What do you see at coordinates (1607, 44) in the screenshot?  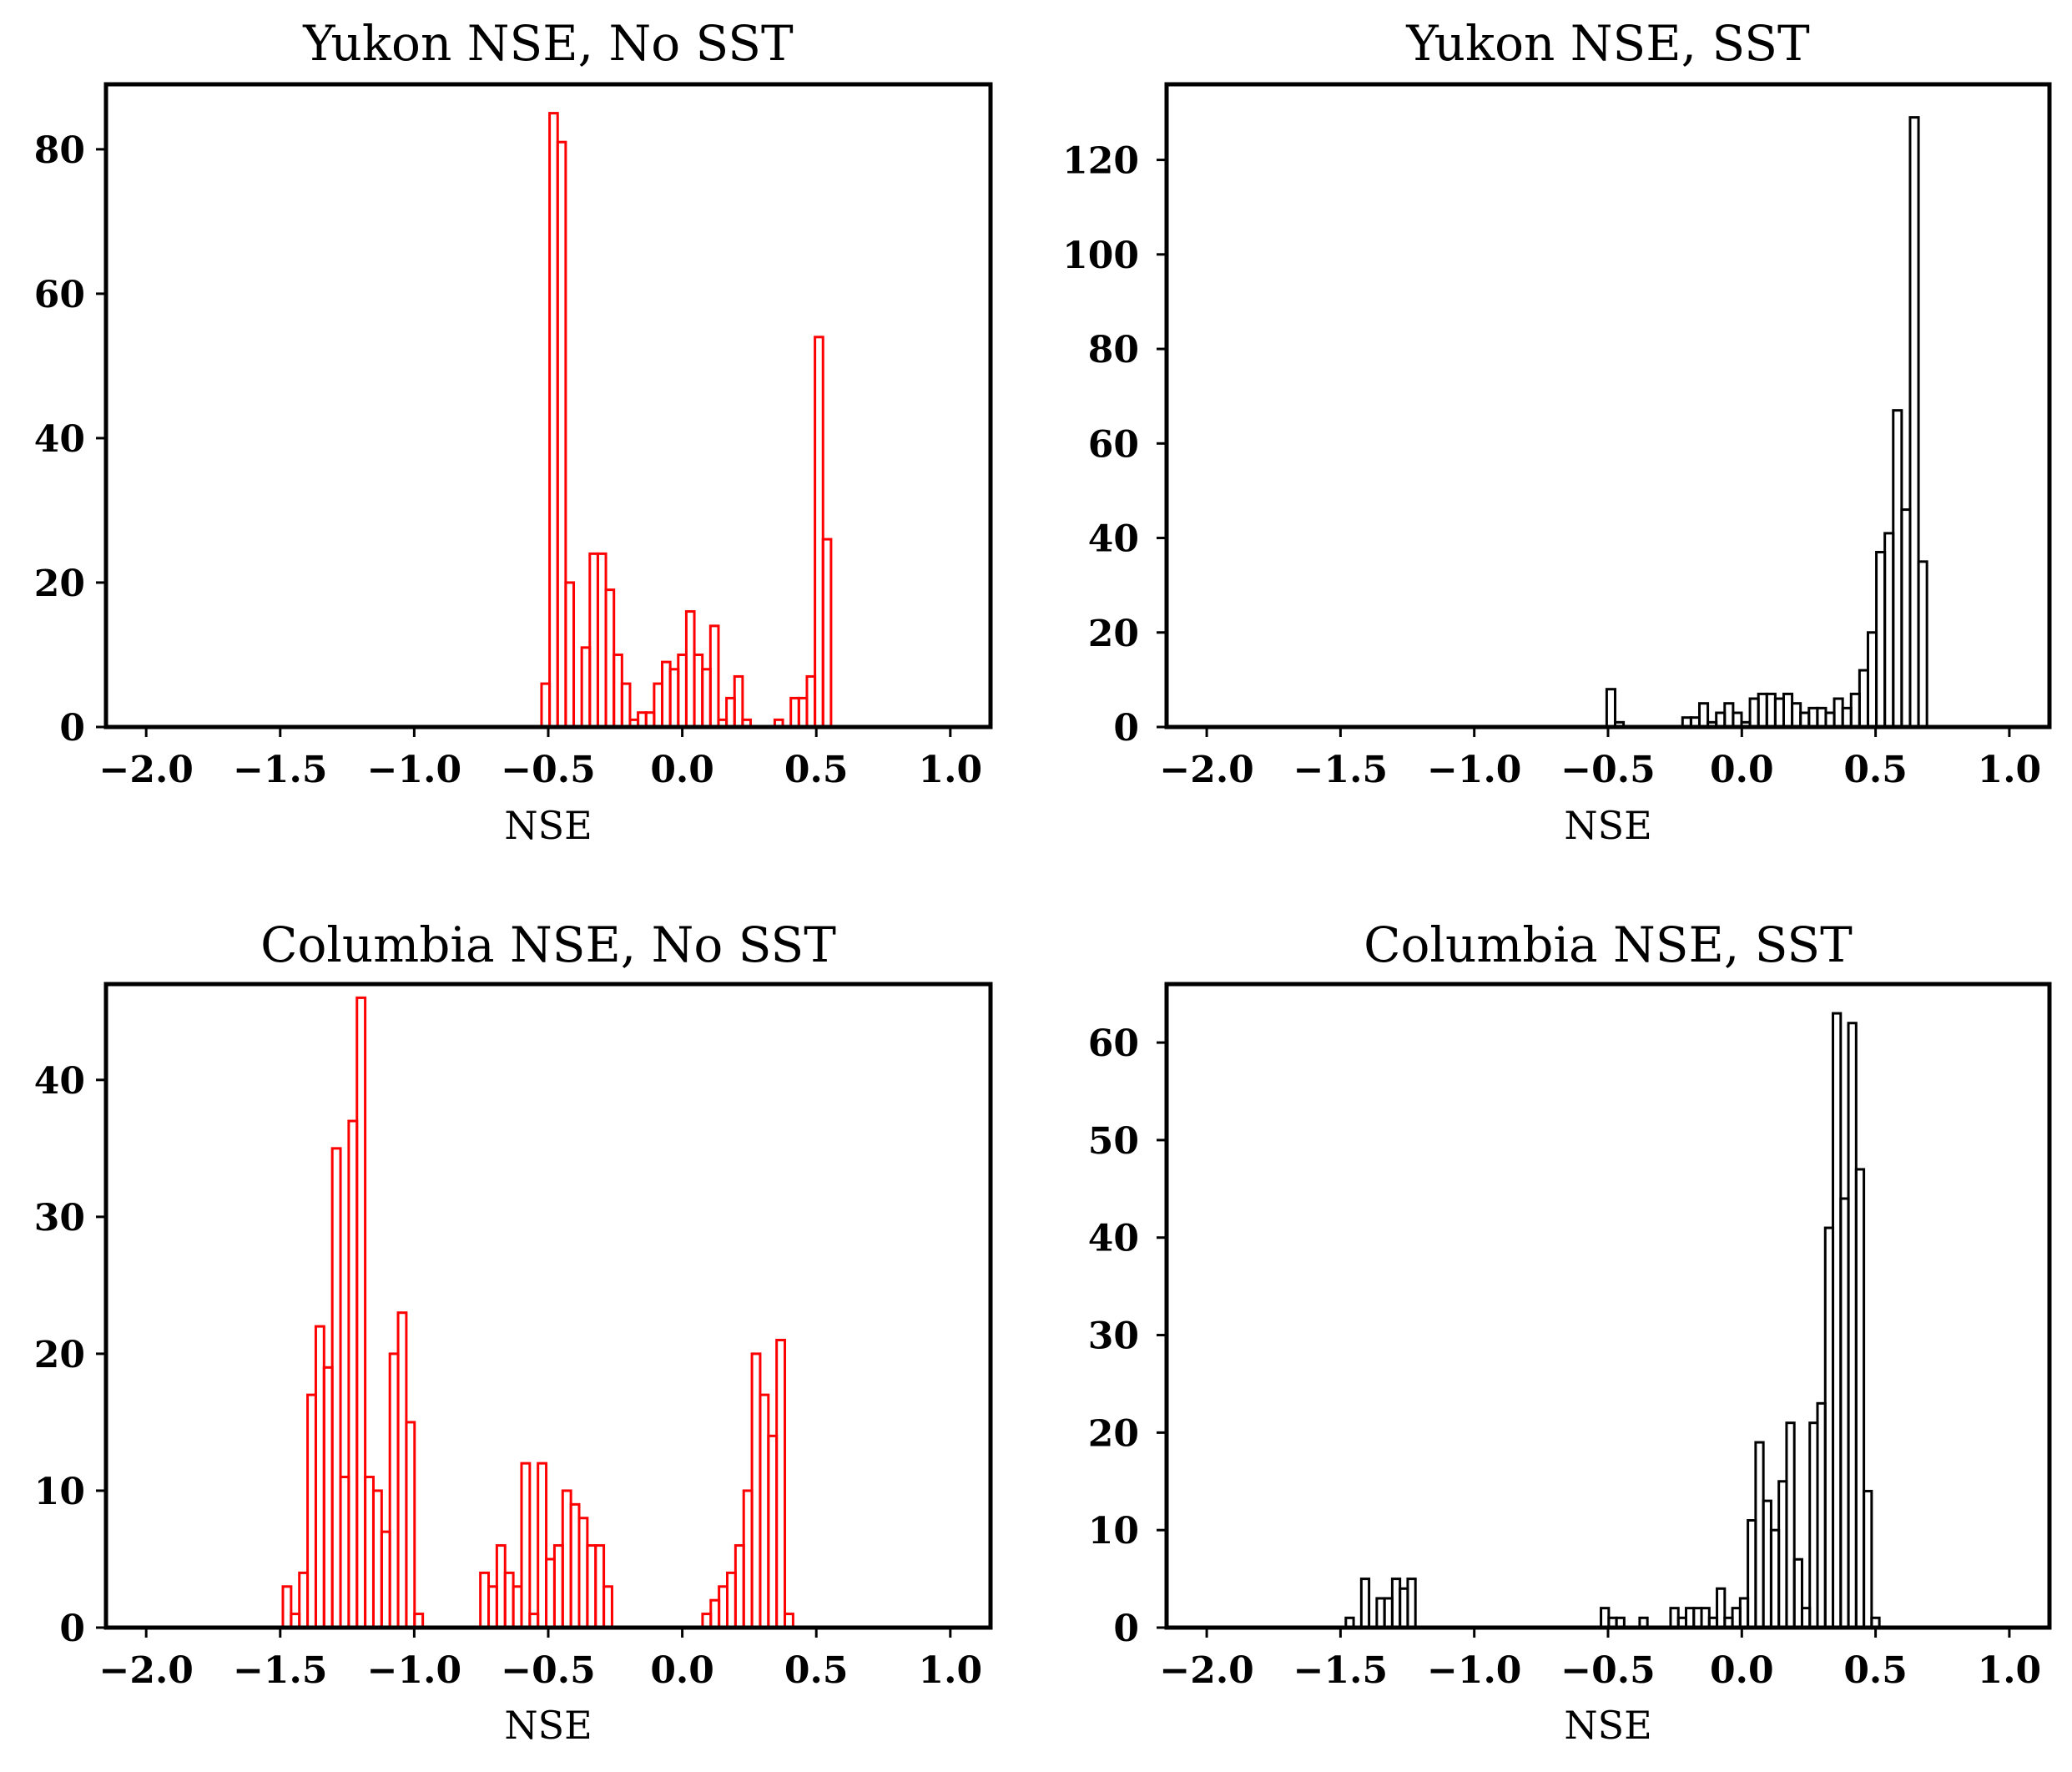 I see `panel-title: Yukon NSE, SST` at bounding box center [1607, 44].